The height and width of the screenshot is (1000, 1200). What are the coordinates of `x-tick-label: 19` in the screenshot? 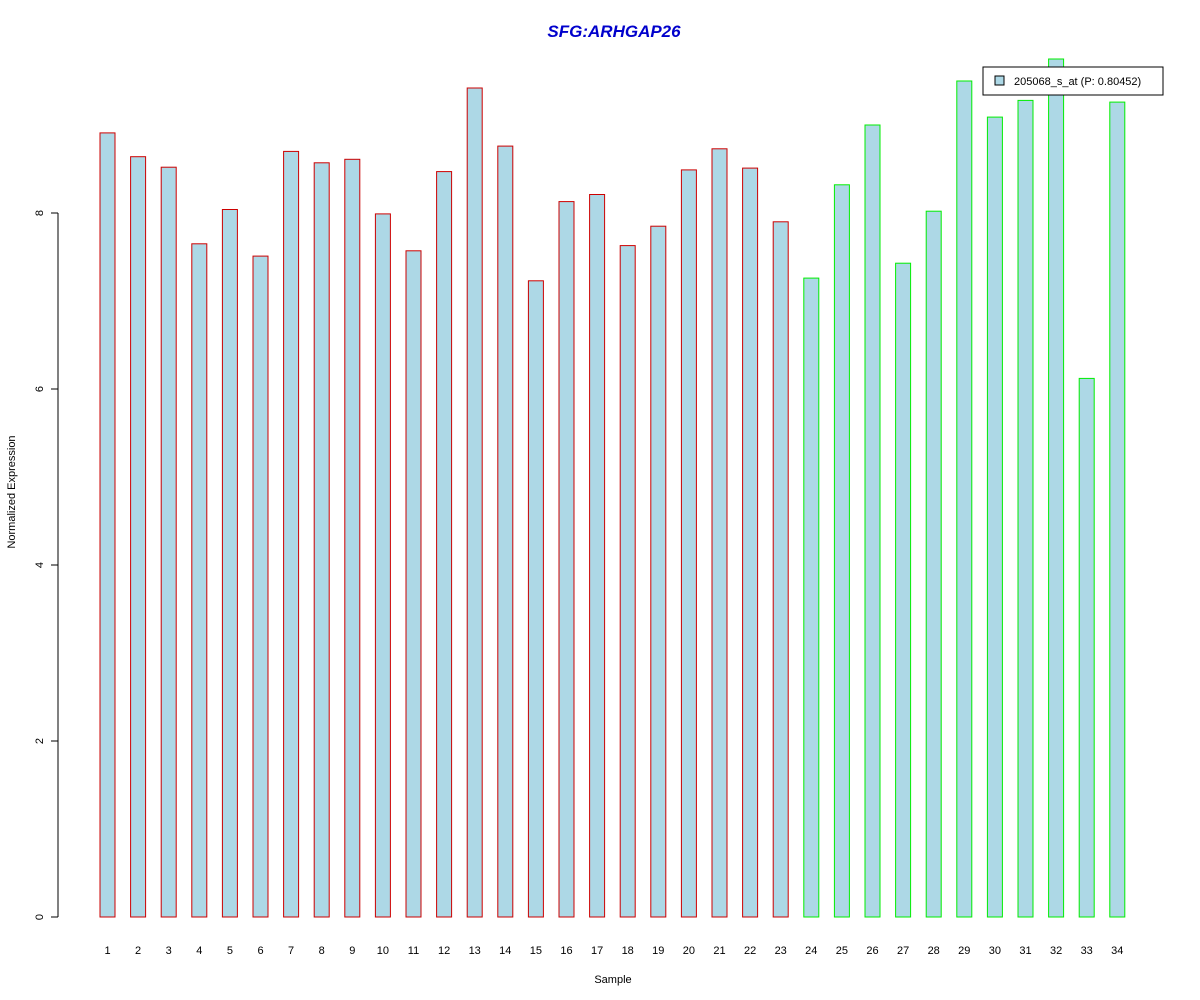 It's located at (658, 951).